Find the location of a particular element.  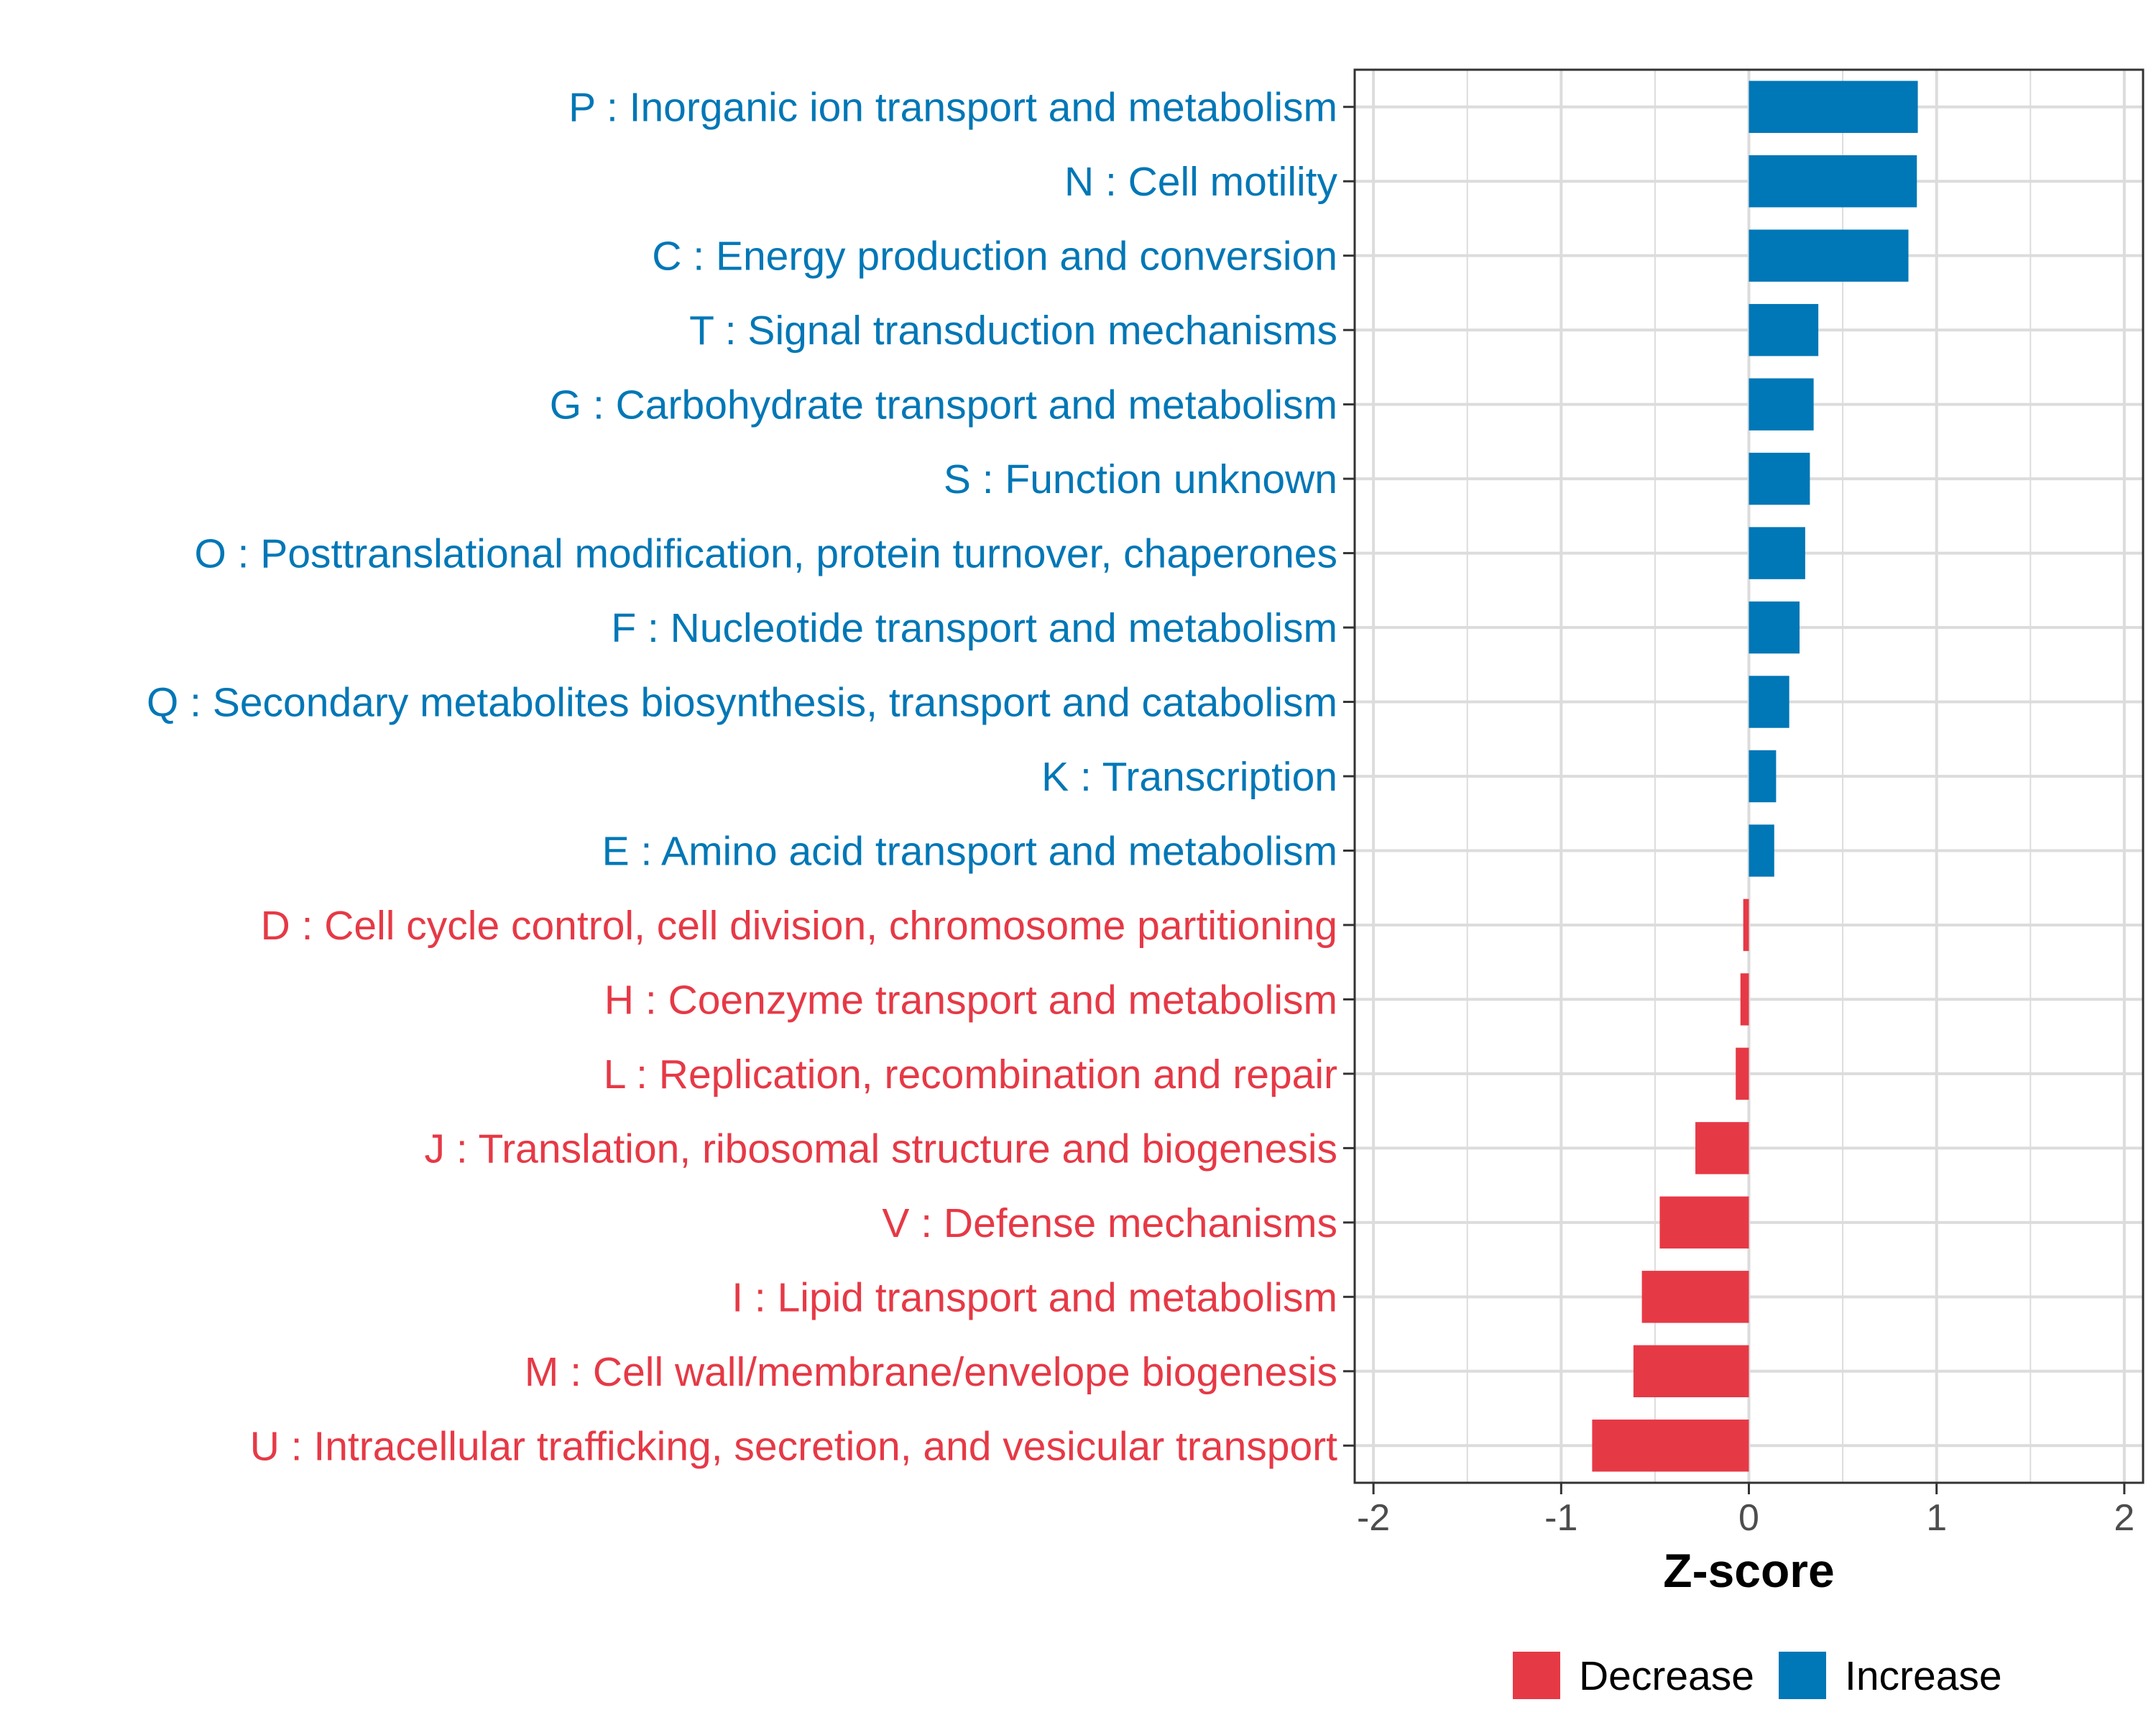

legend-label-increase: Increase is located at coordinates (1924, 1676).